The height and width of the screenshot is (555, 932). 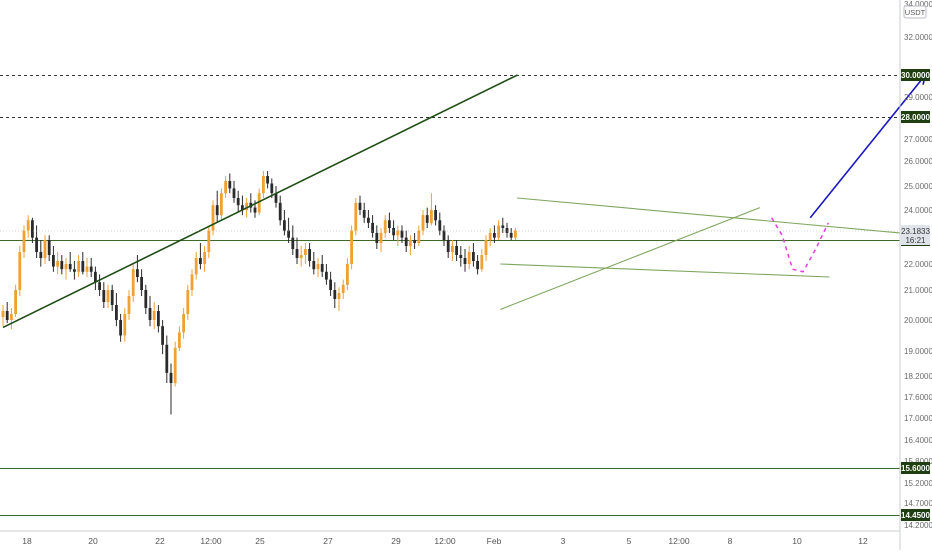 What do you see at coordinates (918, 161) in the screenshot?
I see `y-tick-label: 26.0000` at bounding box center [918, 161].